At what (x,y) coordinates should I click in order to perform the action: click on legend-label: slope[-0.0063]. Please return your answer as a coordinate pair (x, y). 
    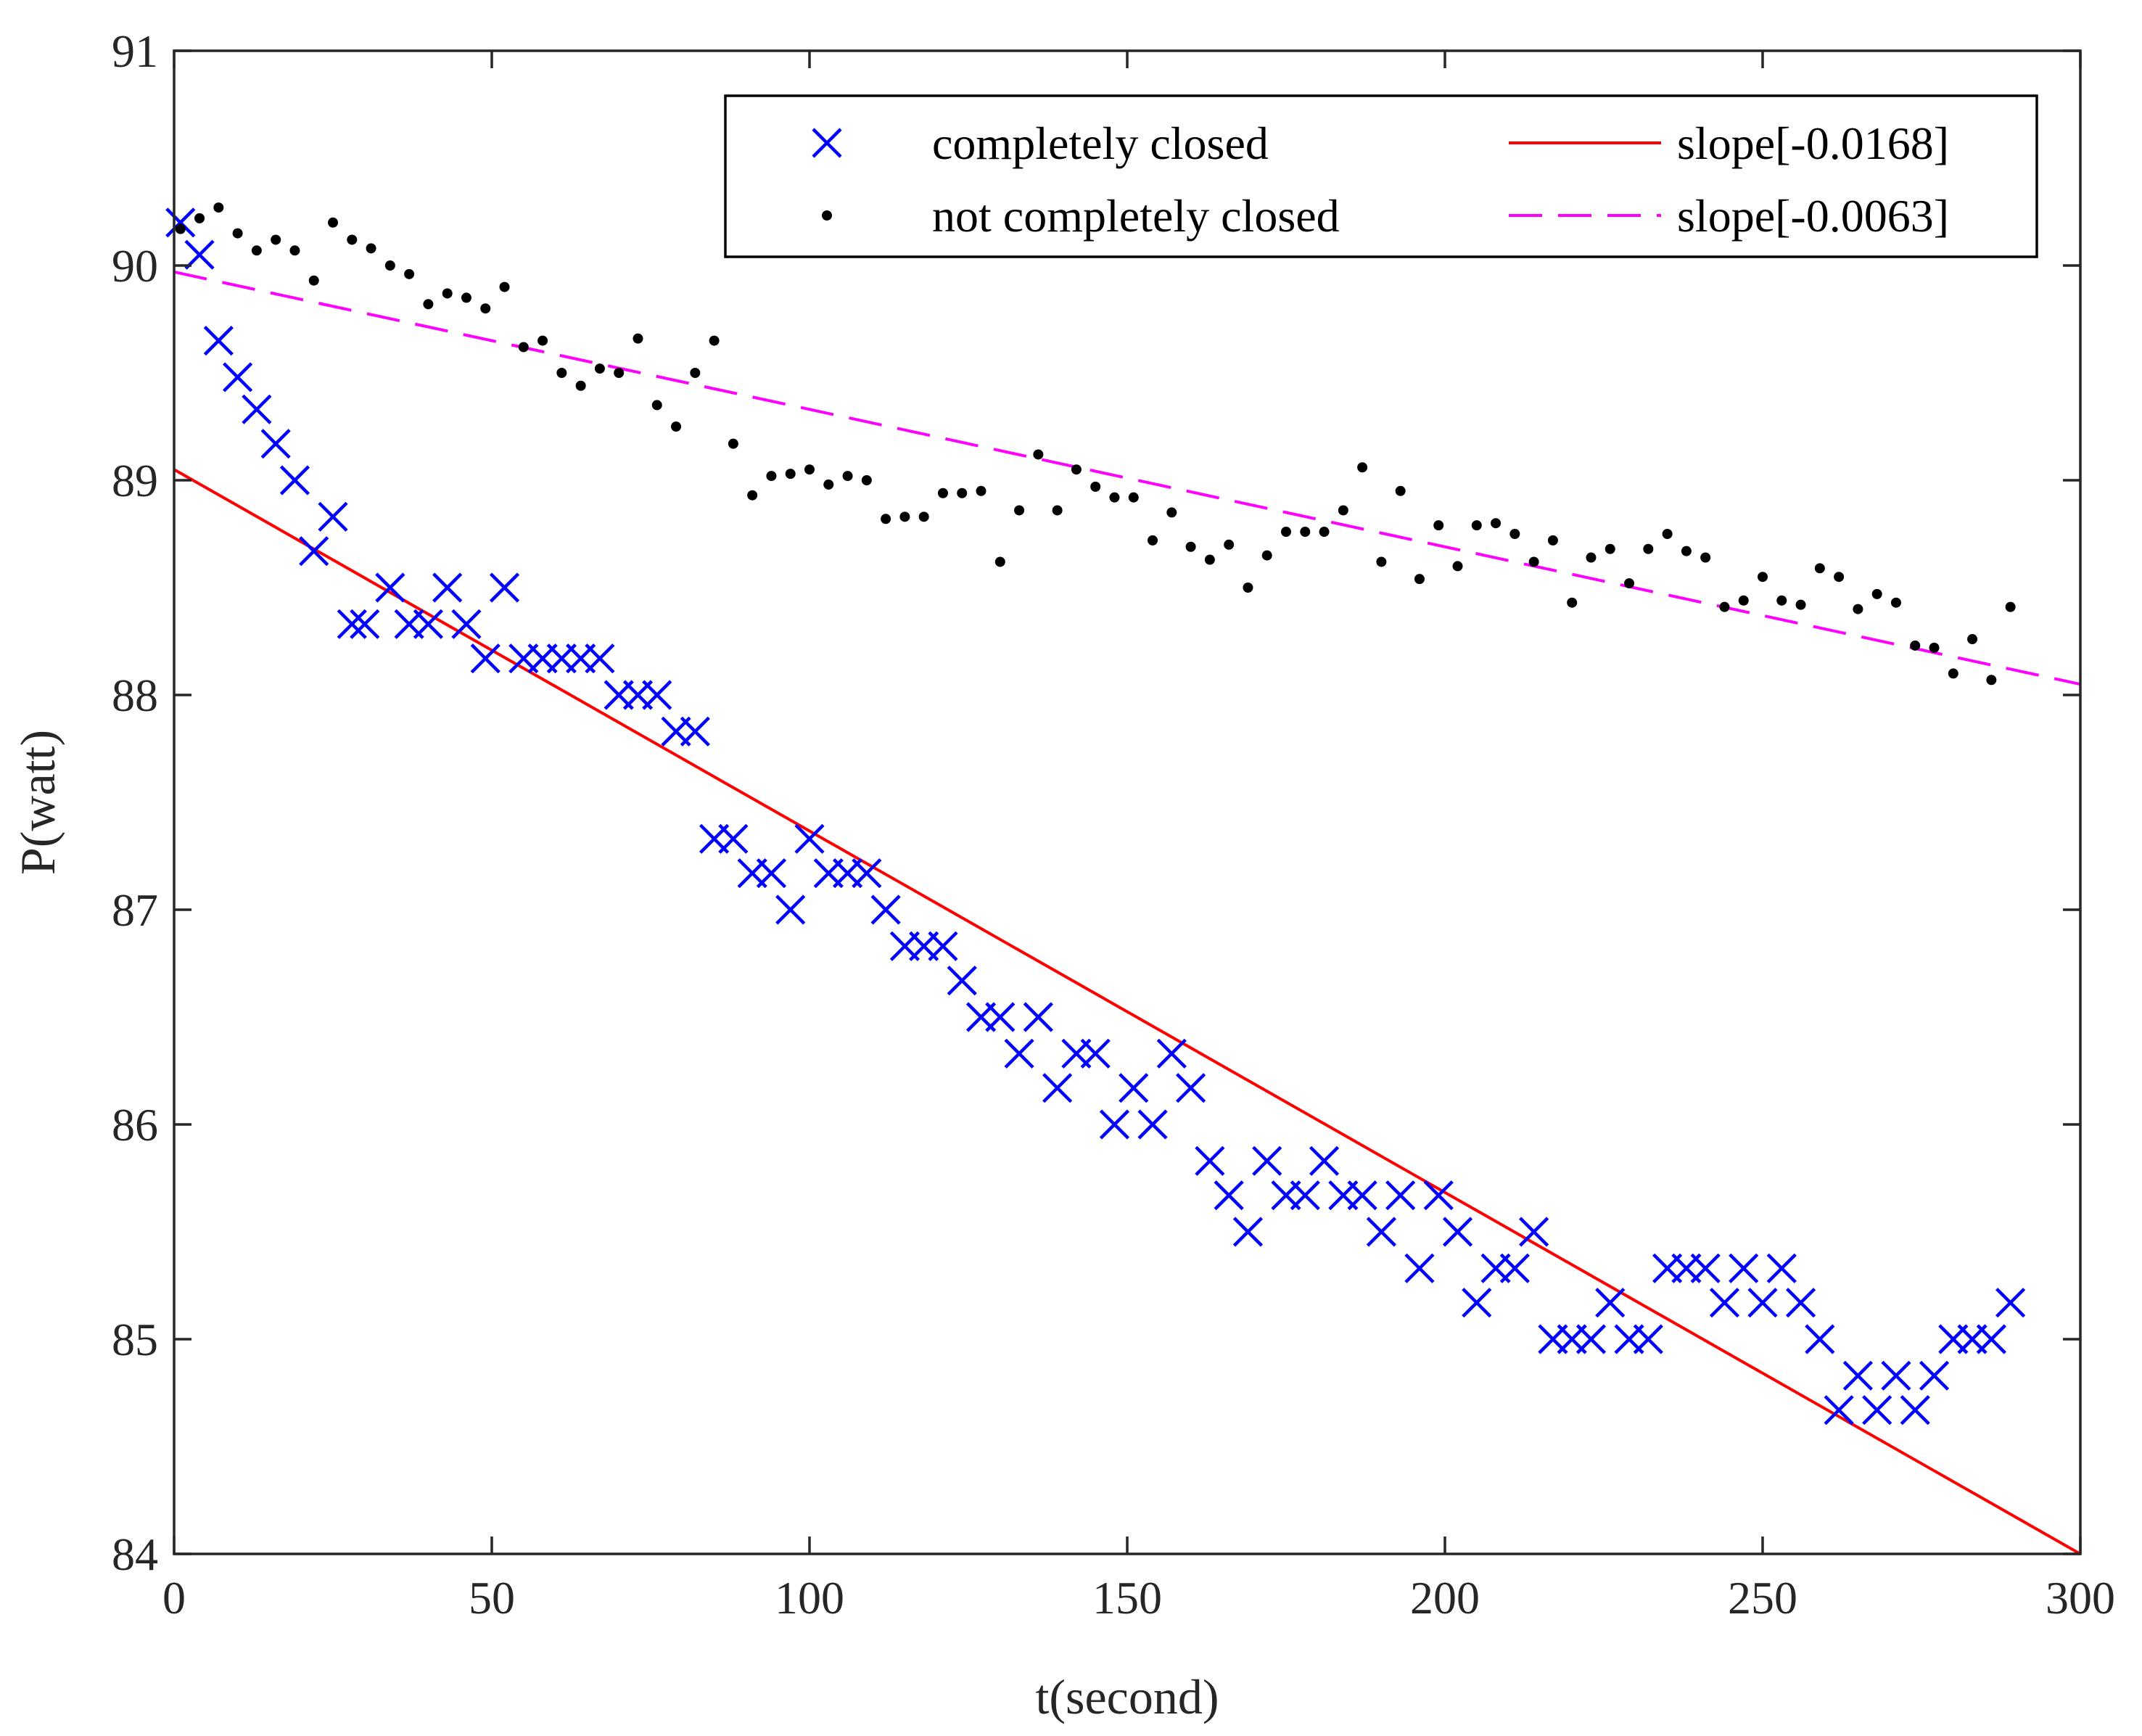
    Looking at the image, I should click on (1813, 216).